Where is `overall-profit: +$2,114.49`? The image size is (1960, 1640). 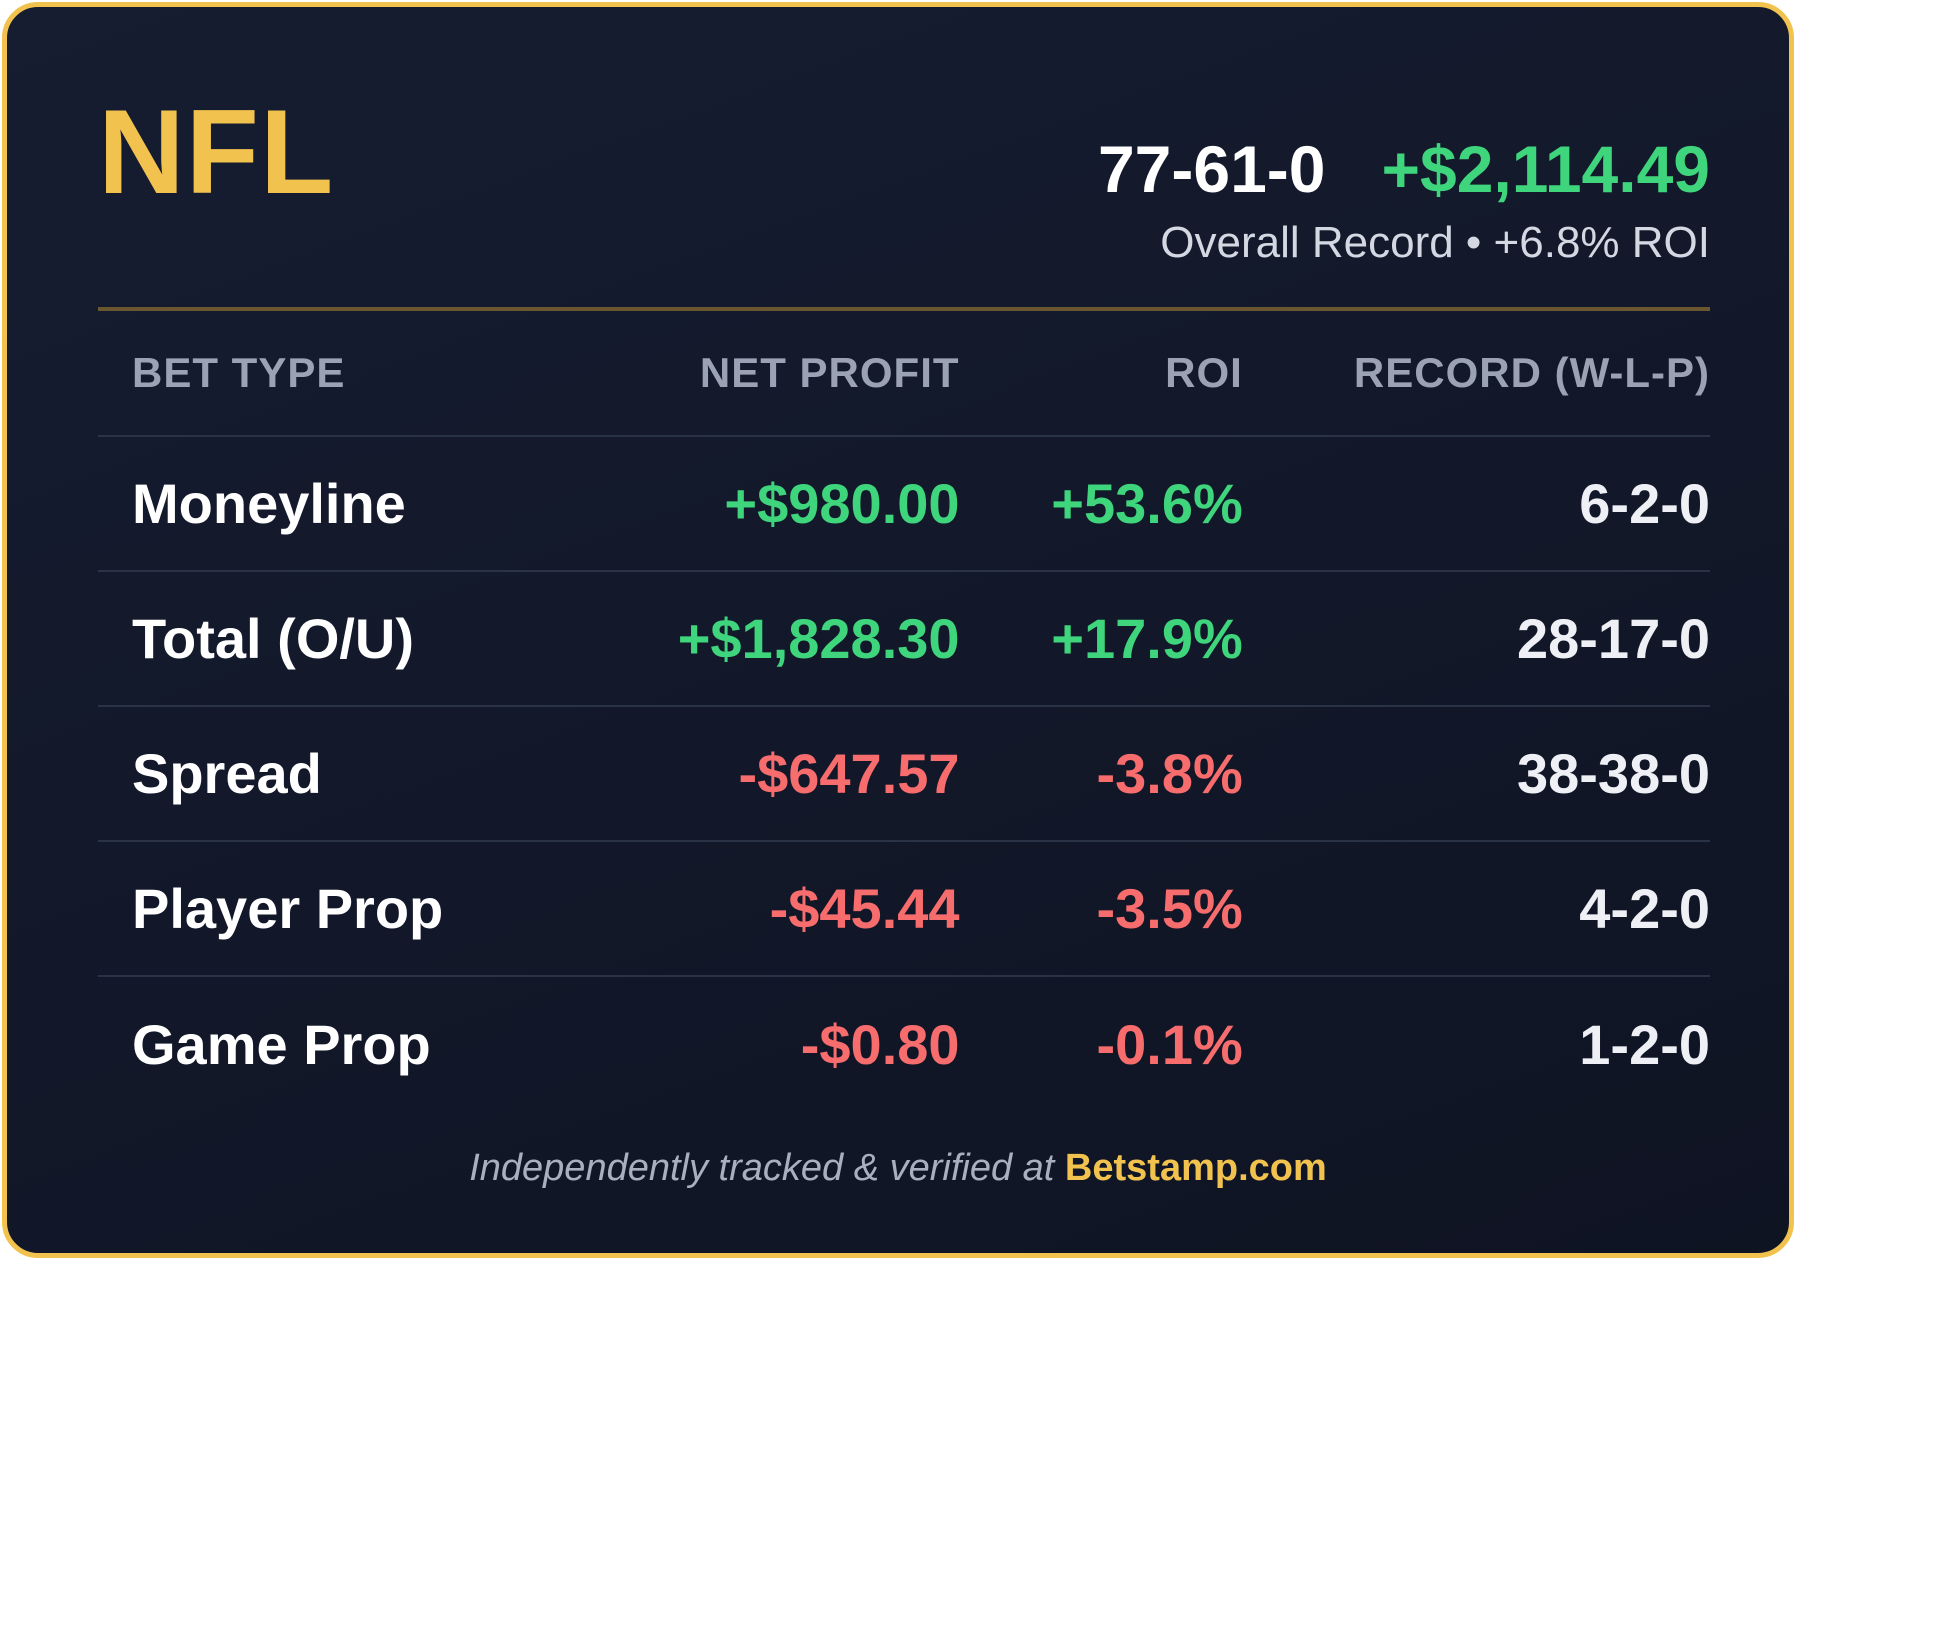 overall-profit: +$2,114.49 is located at coordinates (1545, 169).